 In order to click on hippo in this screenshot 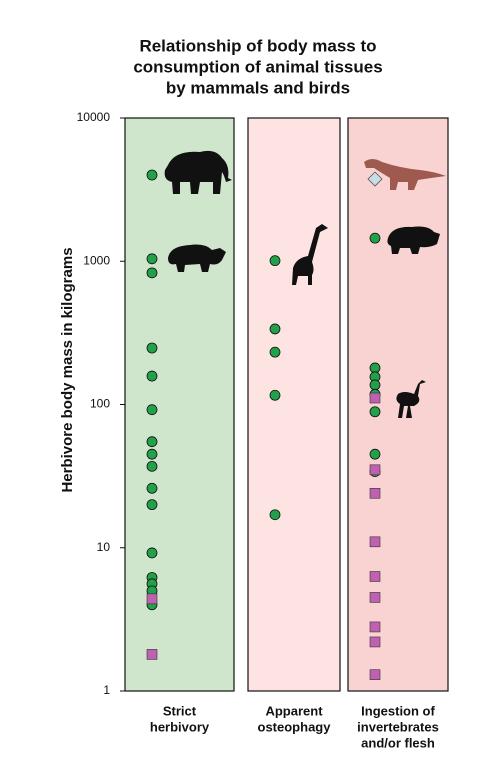, I will do `click(413, 240)`.